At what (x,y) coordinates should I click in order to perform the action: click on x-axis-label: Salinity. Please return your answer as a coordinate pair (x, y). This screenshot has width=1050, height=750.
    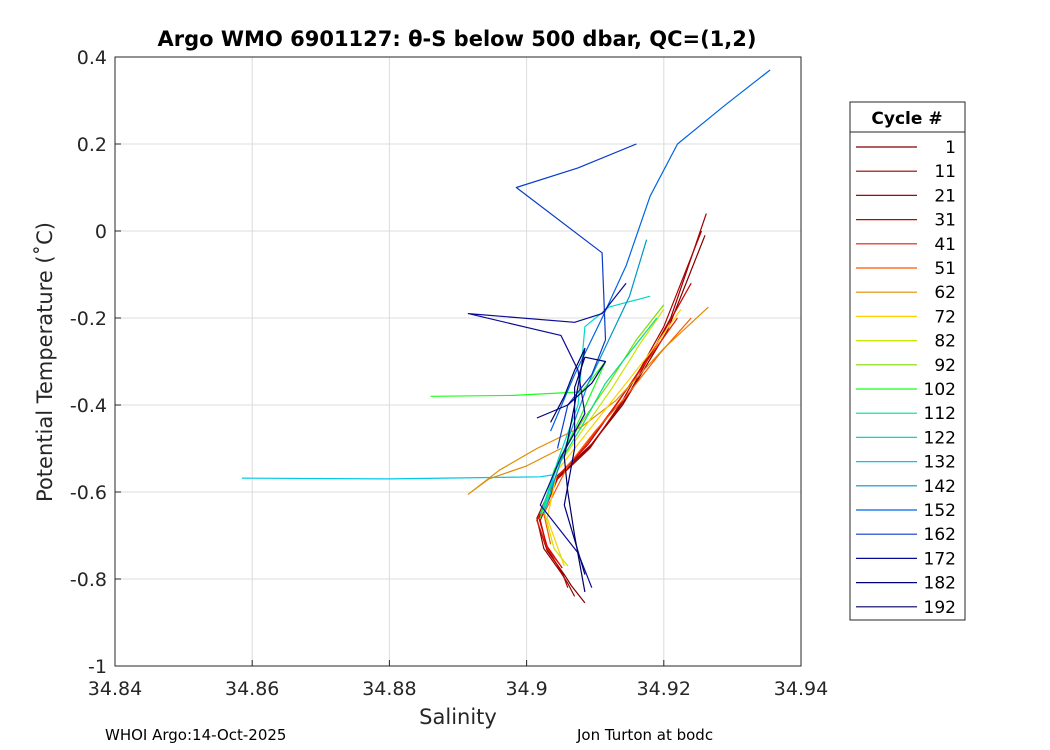
    Looking at the image, I should click on (458, 717).